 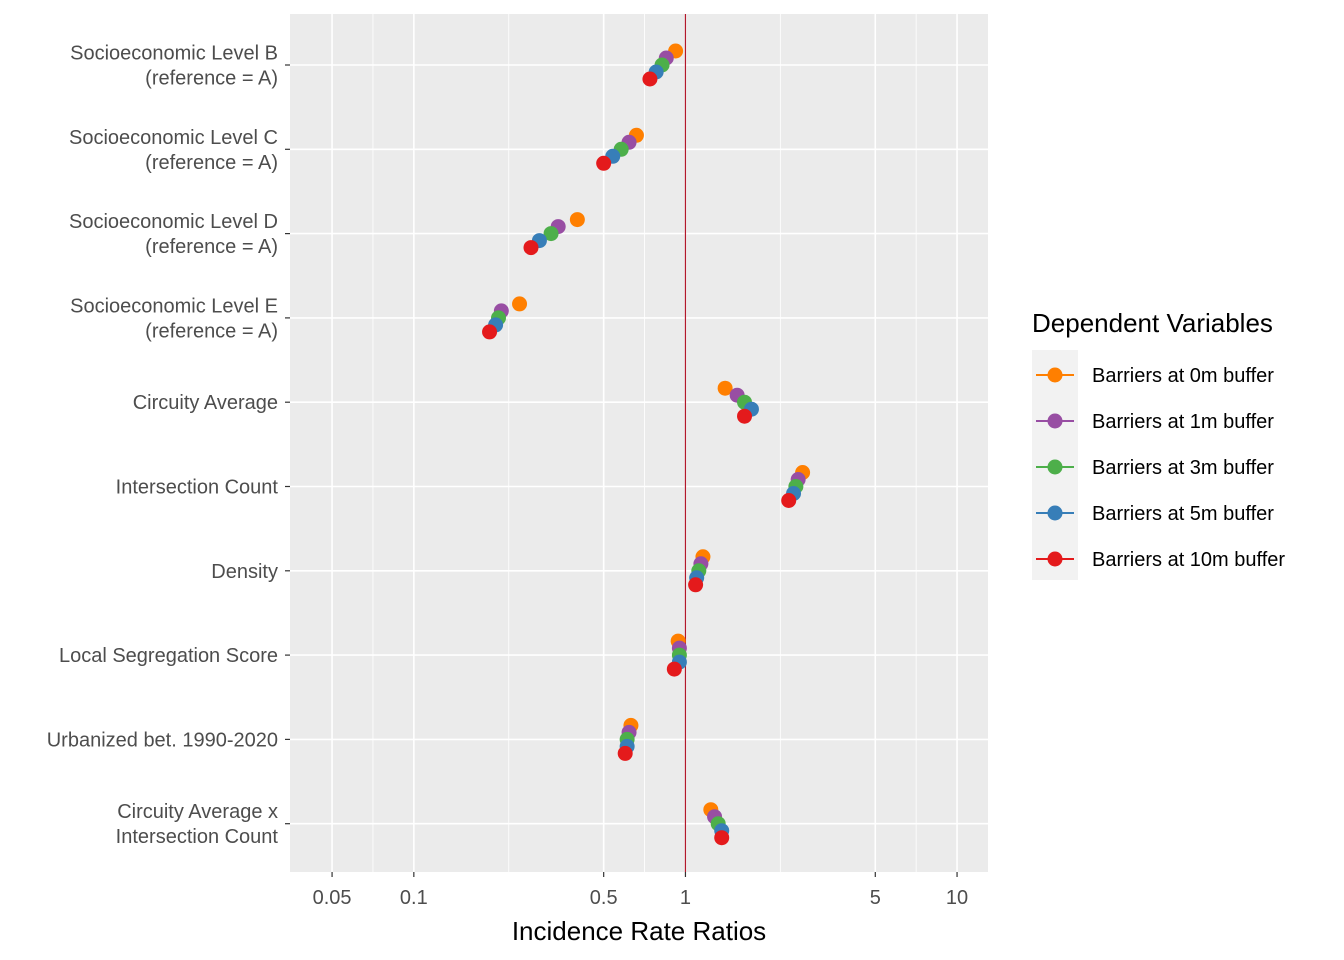 I want to click on x-axis: 0.05 0.1 0.5 1 5 10, so click(x=640, y=890).